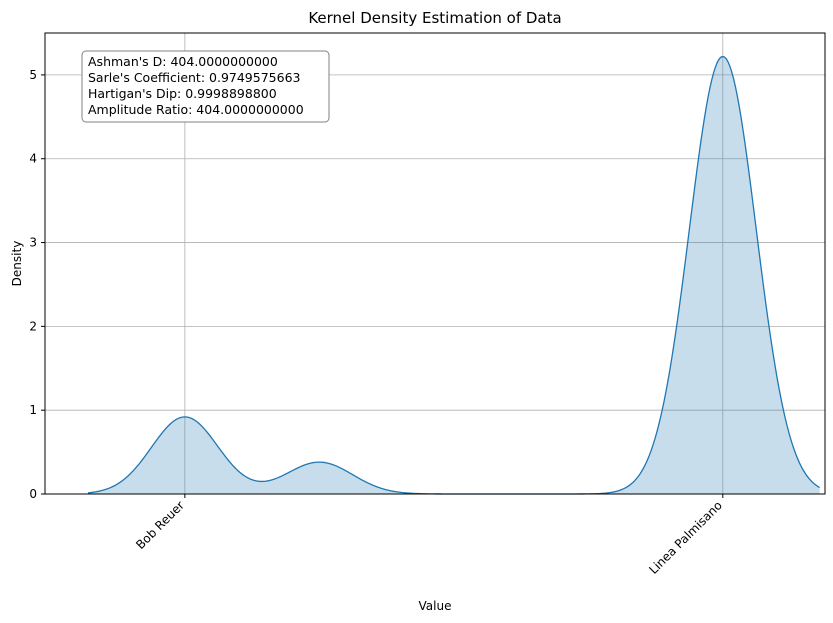 This screenshot has height=623, width=833. Describe the element at coordinates (429, 535) in the screenshot. I see `x-axis-ticks: Bob Reuer Linea Palmisano` at that location.